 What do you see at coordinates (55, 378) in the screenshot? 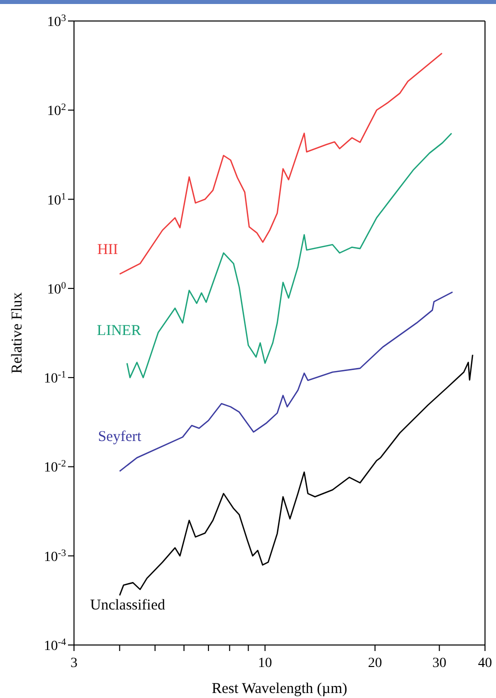
I see `y-tick-label: 10$^{-1}$` at bounding box center [55, 378].